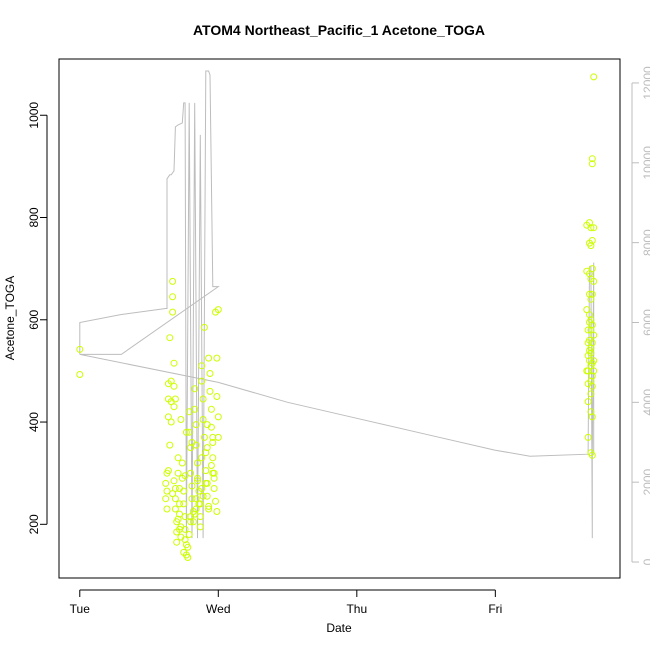 Image resolution: width=650 pixels, height=650 pixels. I want to click on chart-title: ATOM4 Northeast_Pacific_1 Acetone_TOGA, so click(339, 30).